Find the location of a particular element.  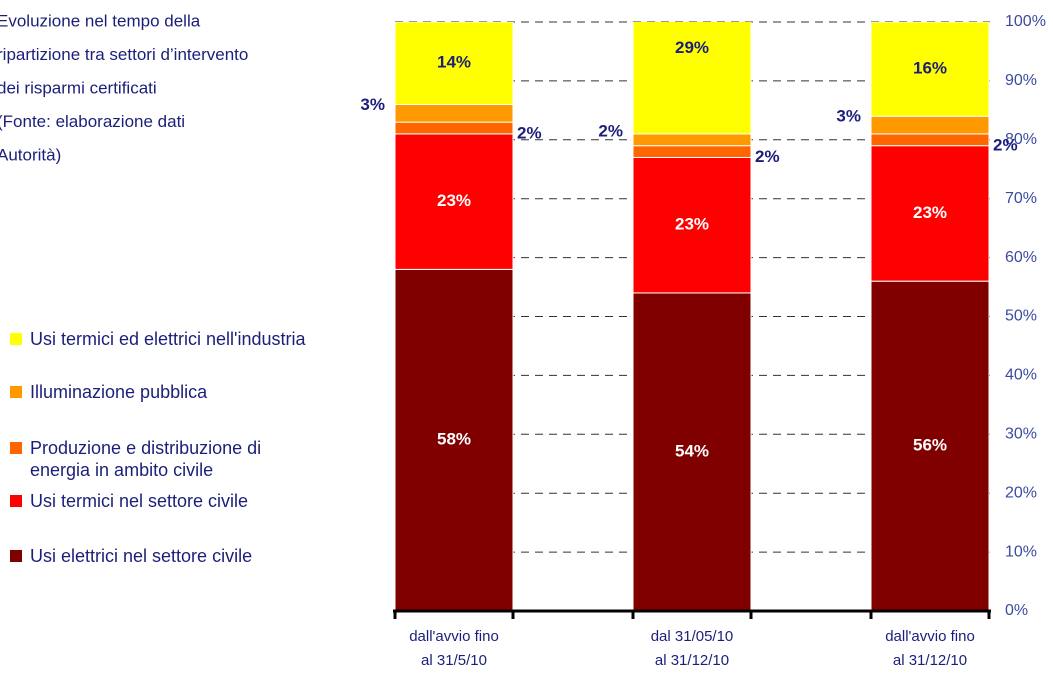

value-label: 56% is located at coordinates (930, 445).